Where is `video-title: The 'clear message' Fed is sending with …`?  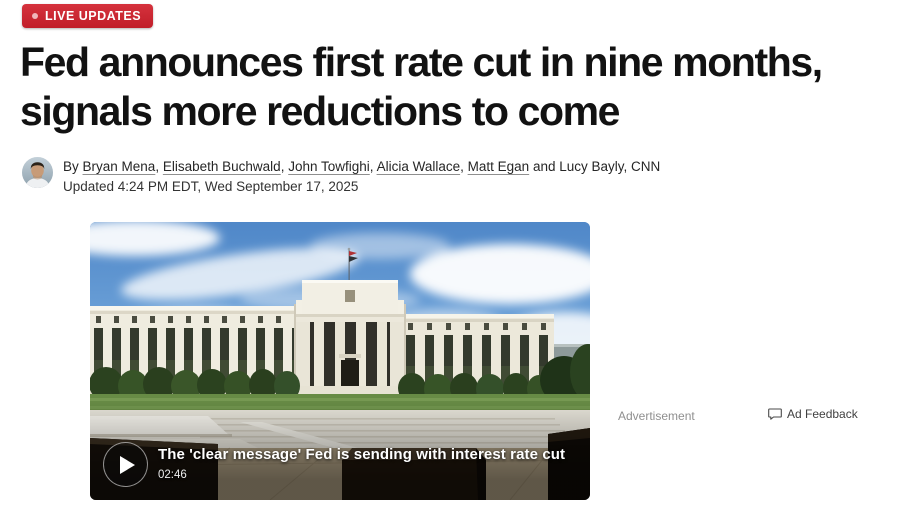 video-title: The 'clear message' Fed is sending with … is located at coordinates (362, 454).